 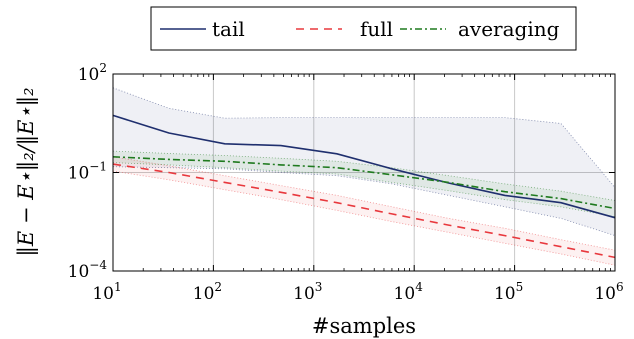 What do you see at coordinates (207, 292) in the screenshot?
I see `x-tick-label: 10²` at bounding box center [207, 292].